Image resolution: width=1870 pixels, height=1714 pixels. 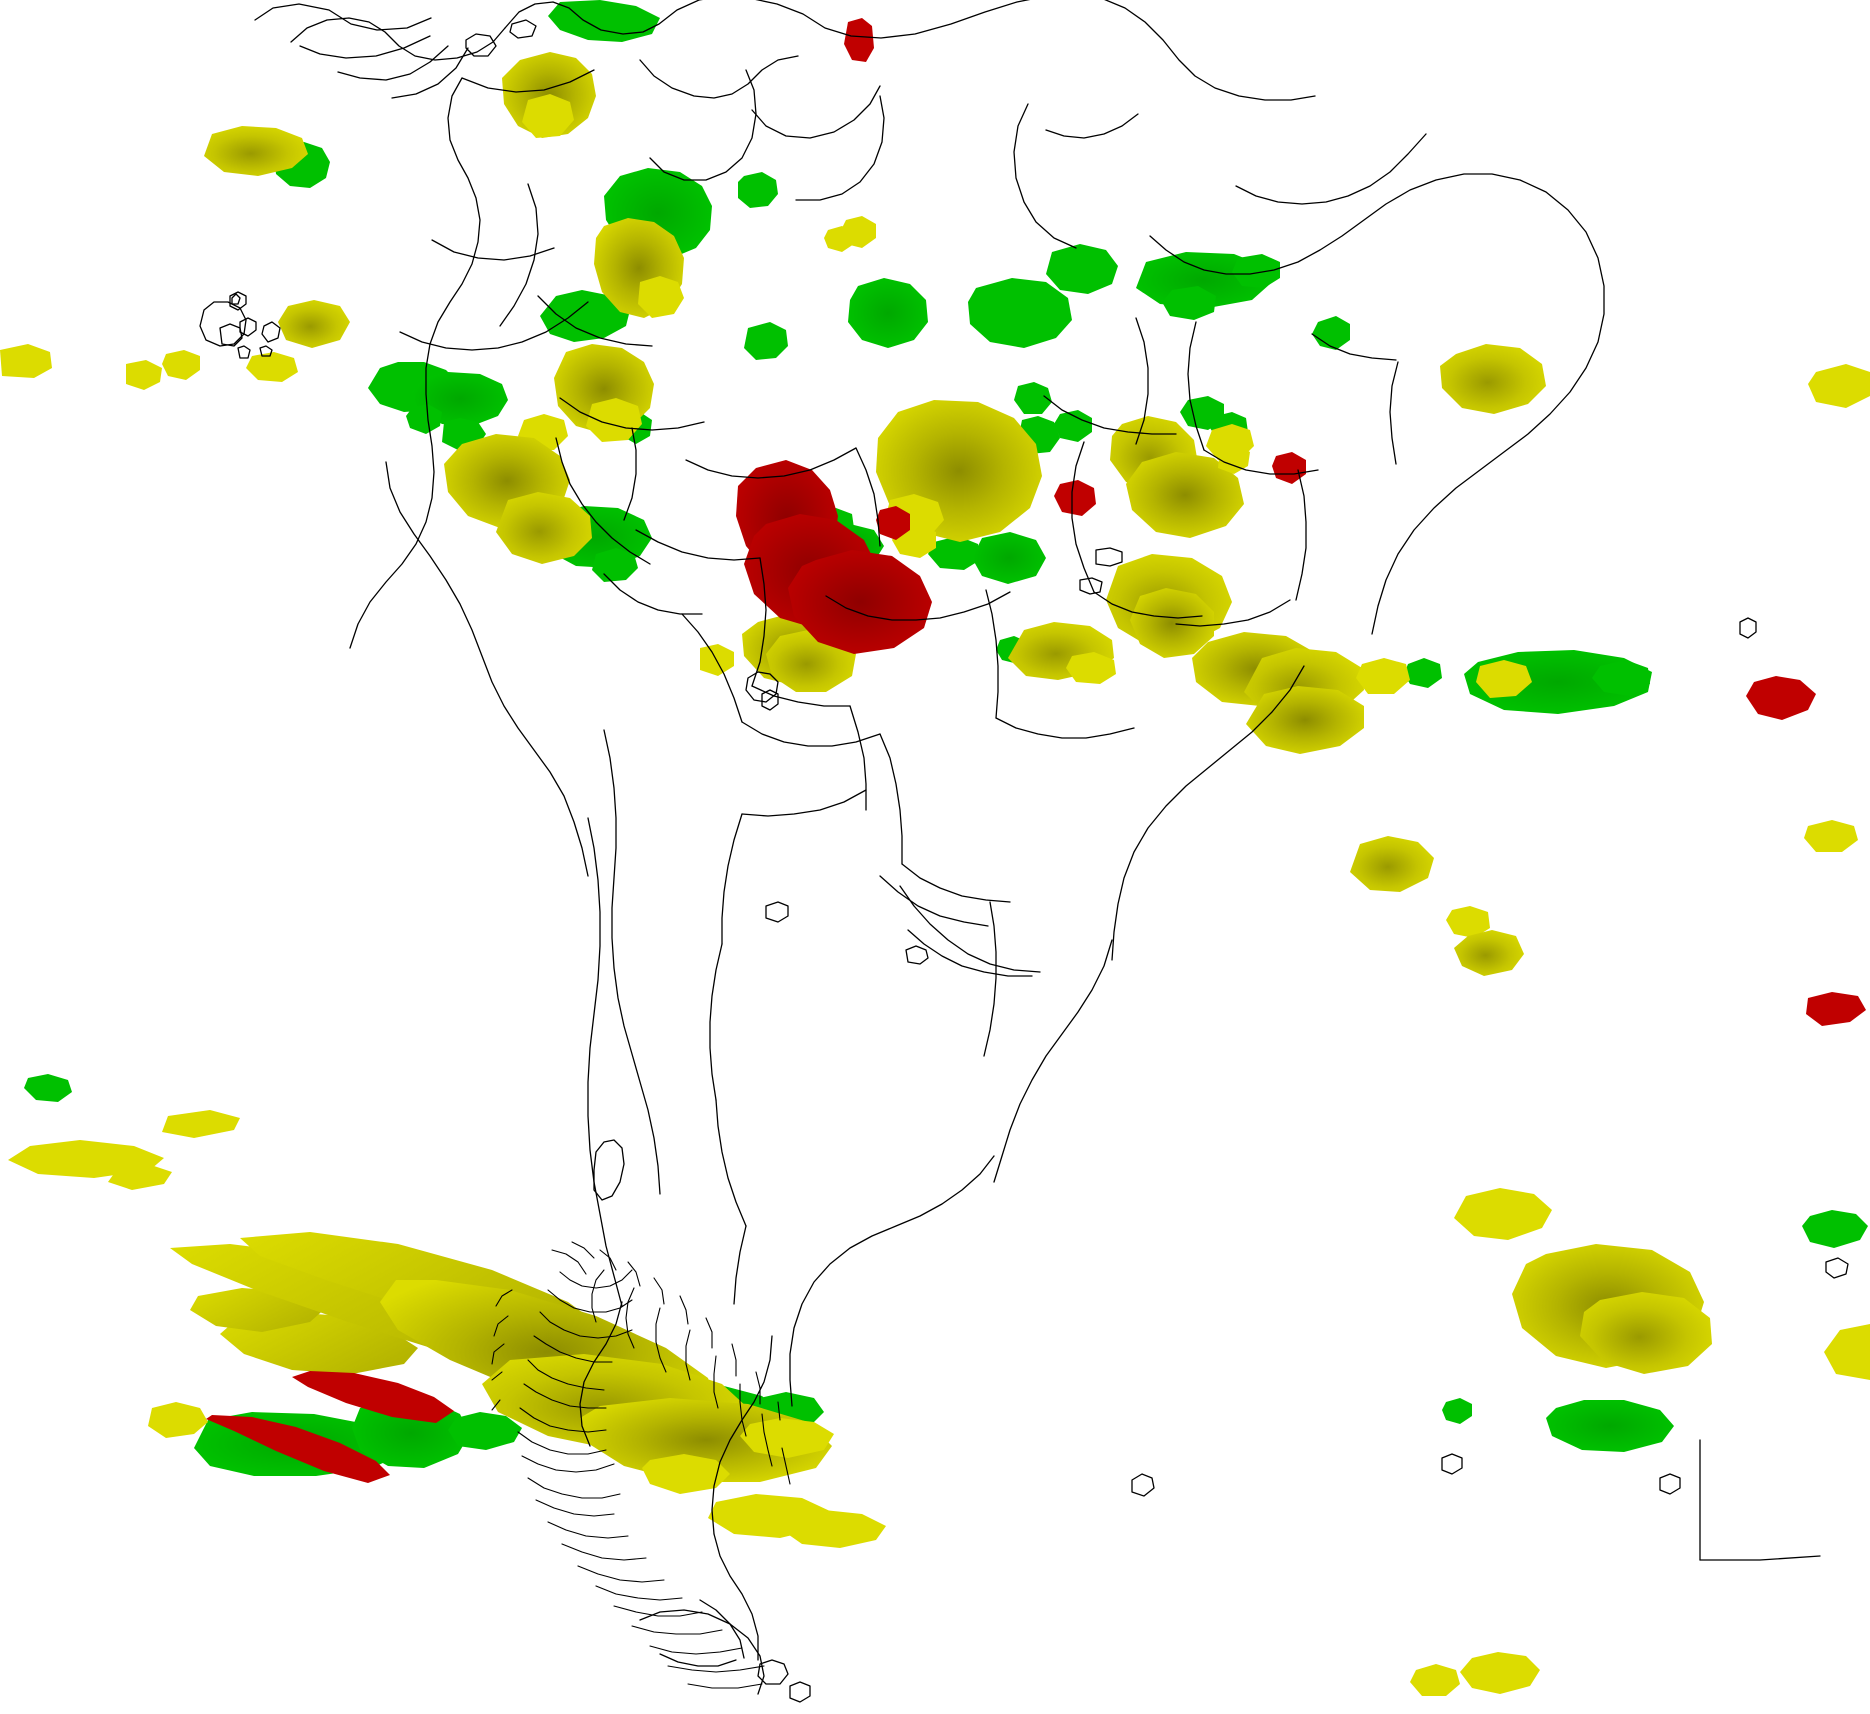 What do you see at coordinates (487, 669) in the screenshot?
I see `coastline-pacific-peru` at bounding box center [487, 669].